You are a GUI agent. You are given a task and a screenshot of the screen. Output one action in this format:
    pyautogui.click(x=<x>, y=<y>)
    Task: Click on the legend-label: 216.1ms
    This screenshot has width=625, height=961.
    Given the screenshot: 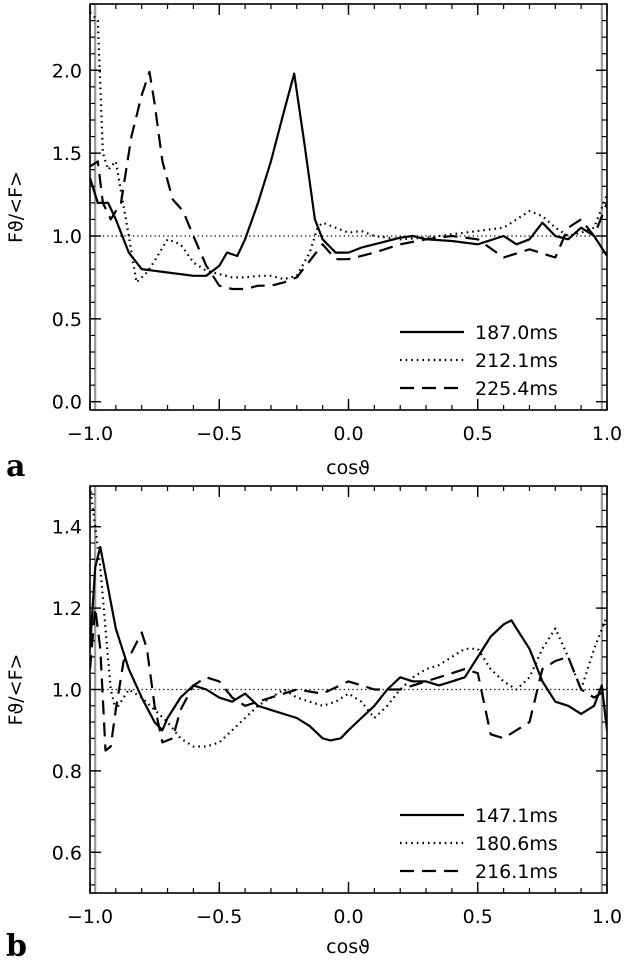 What is the action you would take?
    pyautogui.click(x=516, y=872)
    